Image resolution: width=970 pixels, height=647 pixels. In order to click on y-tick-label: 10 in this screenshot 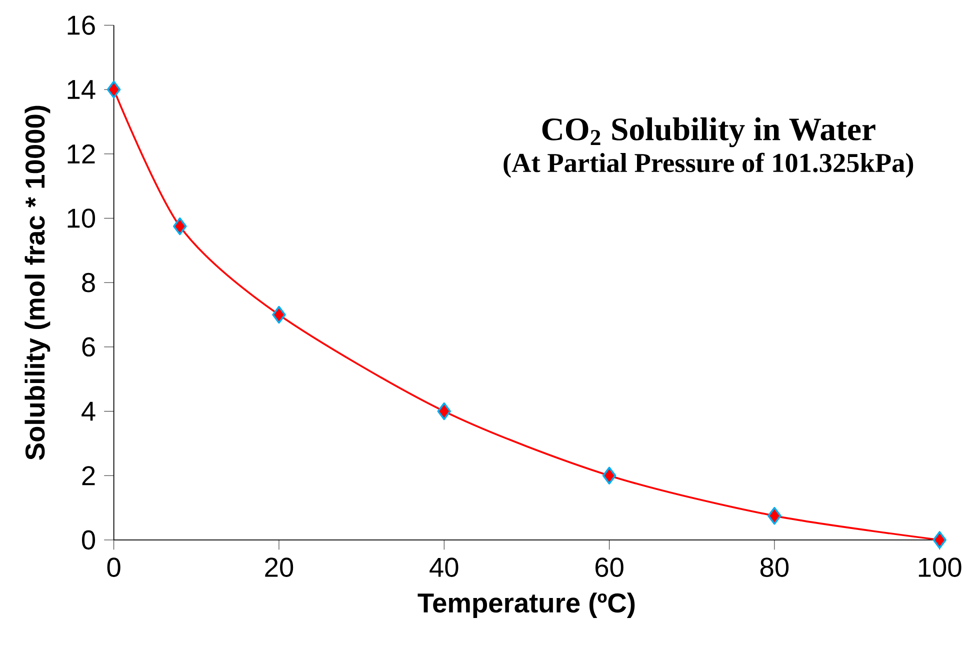, I will do `click(82, 218)`.